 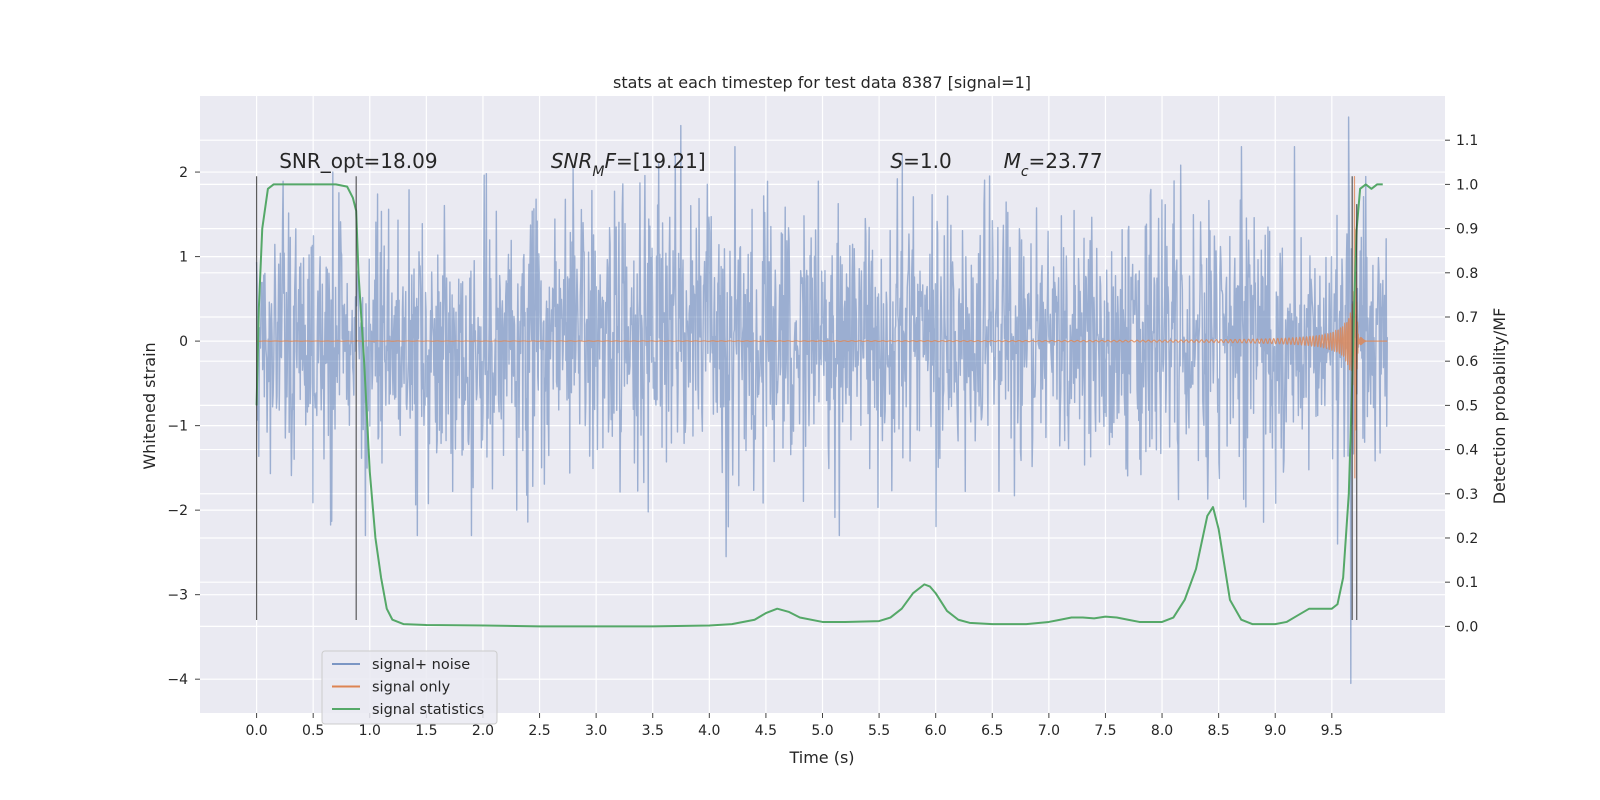 What do you see at coordinates (1467, 274) in the screenshot?
I see `y2-tick-label: 0.8` at bounding box center [1467, 274].